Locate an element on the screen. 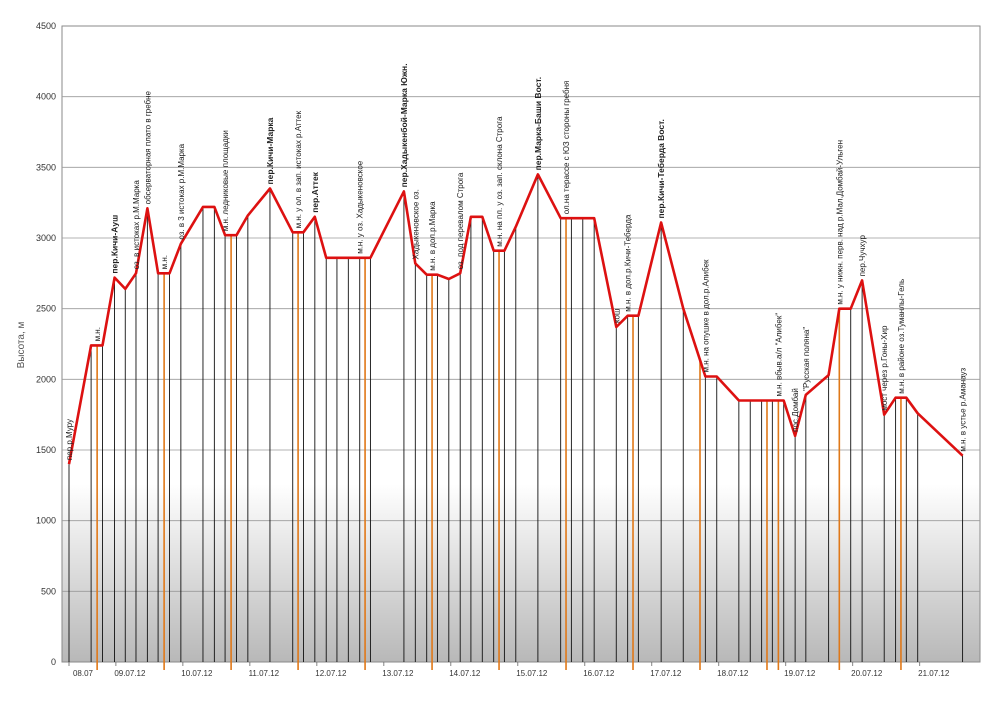 This screenshot has height=706, width=1000. annotation-label: пос.Домбай is located at coordinates (795, 410).